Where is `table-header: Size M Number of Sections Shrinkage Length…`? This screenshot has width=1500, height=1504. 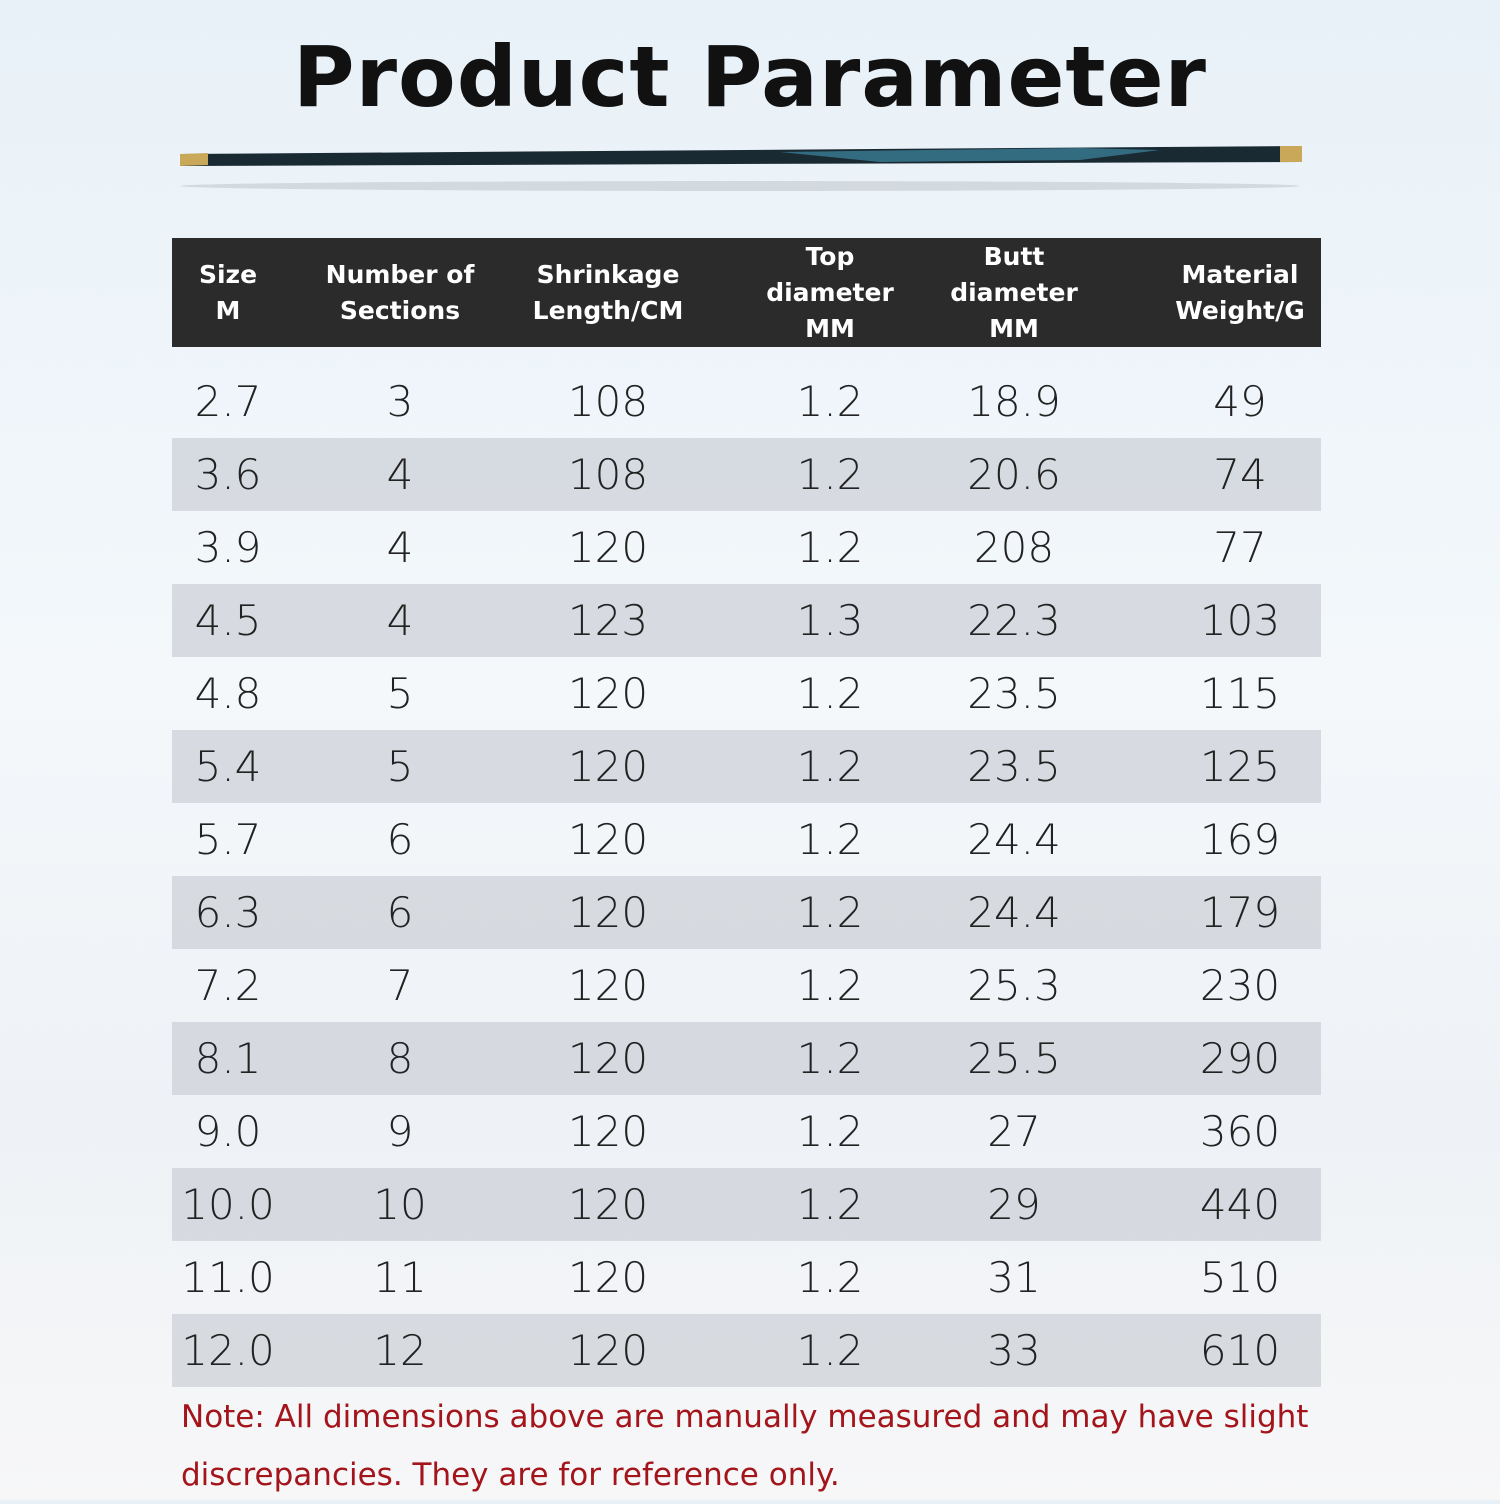 table-header: Size M Number of Sections Shrinkage Length… is located at coordinates (746, 292).